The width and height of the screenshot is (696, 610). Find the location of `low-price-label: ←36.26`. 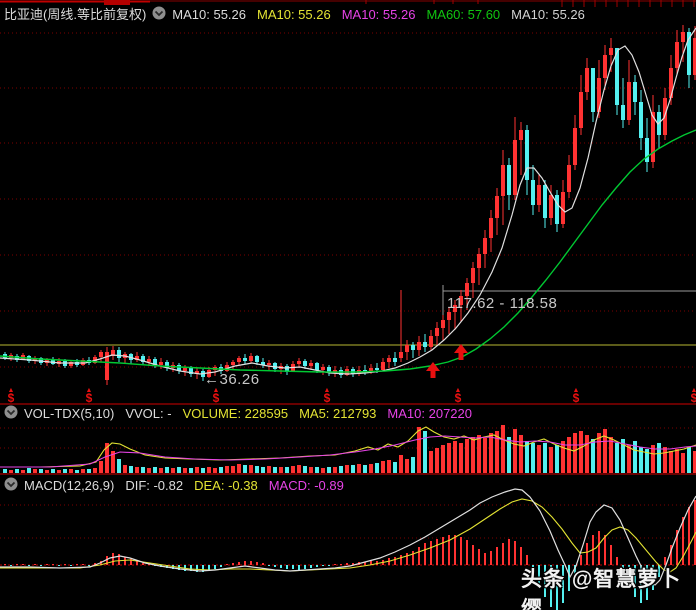

low-price-label: ←36.26 is located at coordinates (232, 379).